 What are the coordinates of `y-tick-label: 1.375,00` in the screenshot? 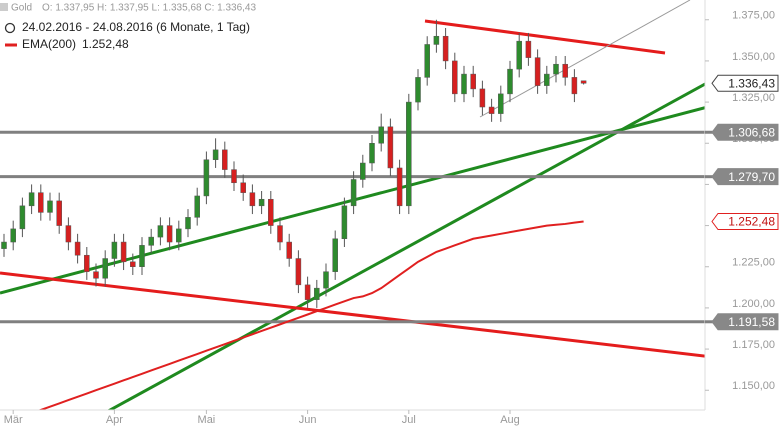 It's located at (753, 16).